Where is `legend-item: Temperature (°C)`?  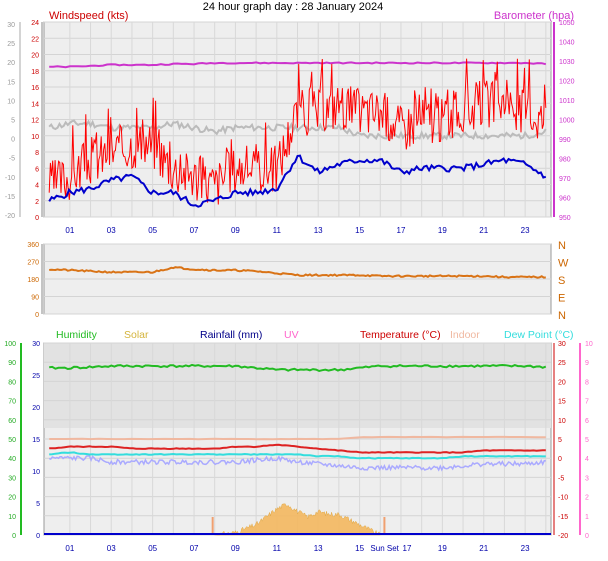 legend-item: Temperature (°C) is located at coordinates (400, 335).